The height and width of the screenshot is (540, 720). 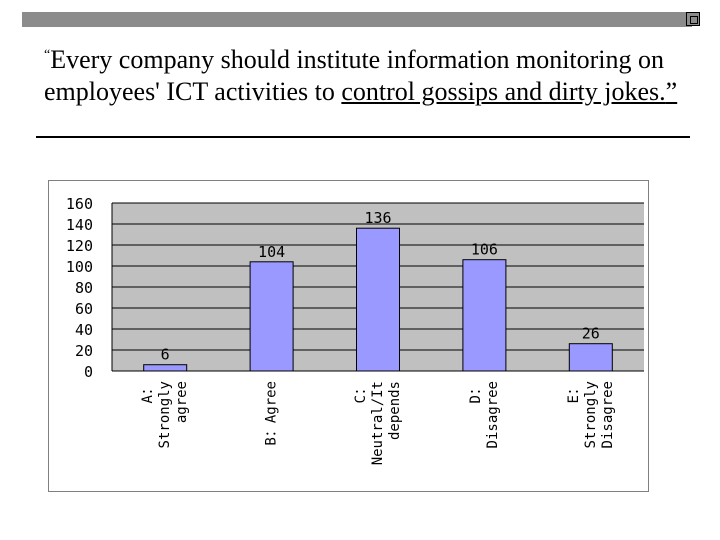 What do you see at coordinates (671, 91) in the screenshot?
I see `title-close-quote: ”` at bounding box center [671, 91].